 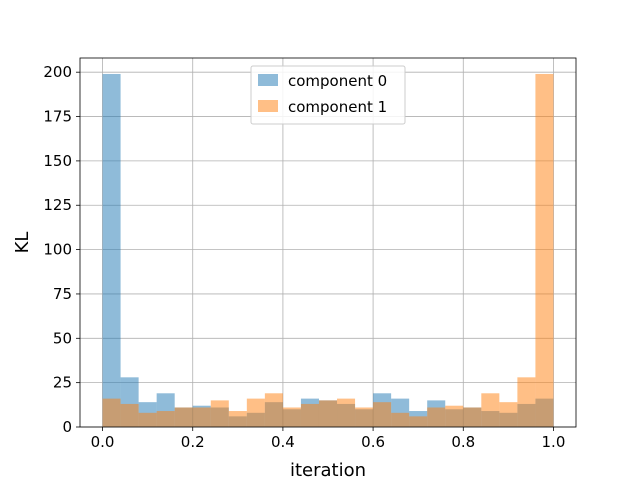 I want to click on y-tick-label: 200, so click(x=57, y=72).